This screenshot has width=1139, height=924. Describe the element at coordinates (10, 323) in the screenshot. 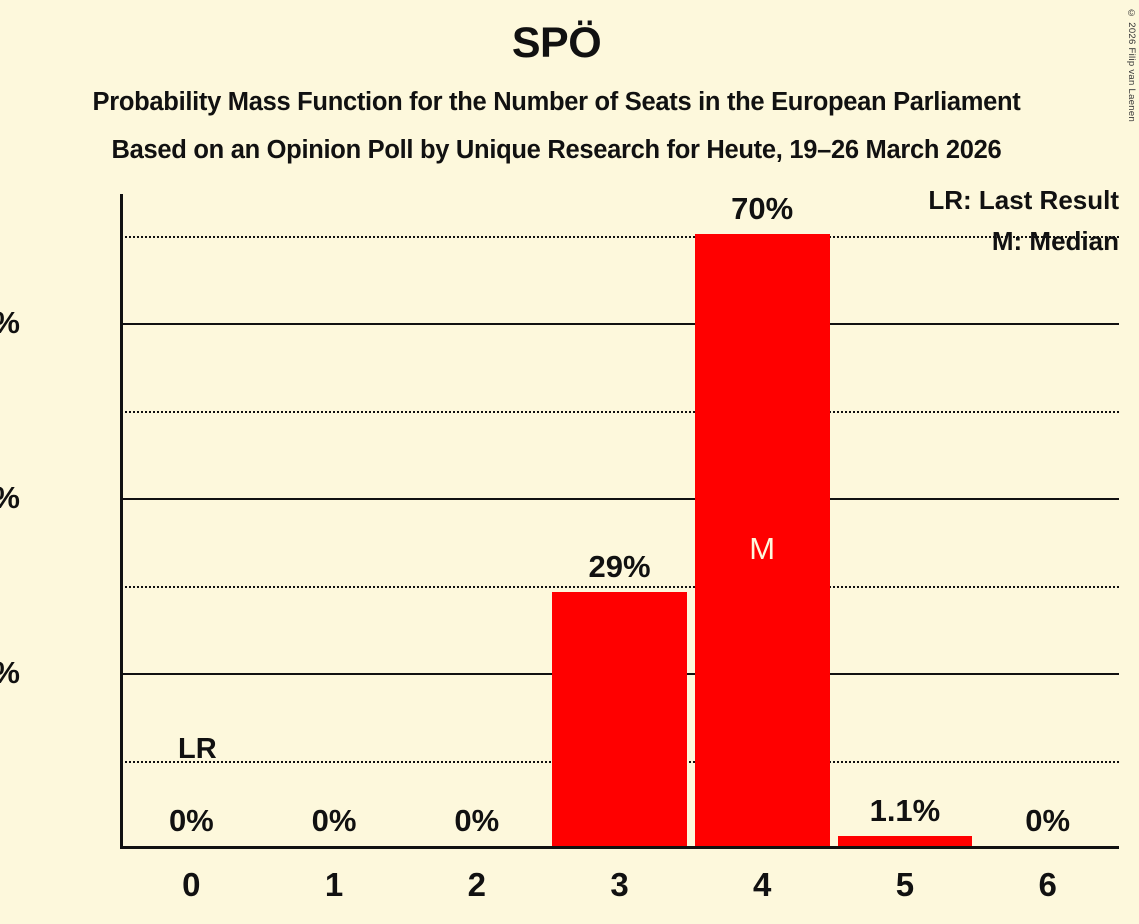

I see `y-axis-tick-label: 60%` at that location.